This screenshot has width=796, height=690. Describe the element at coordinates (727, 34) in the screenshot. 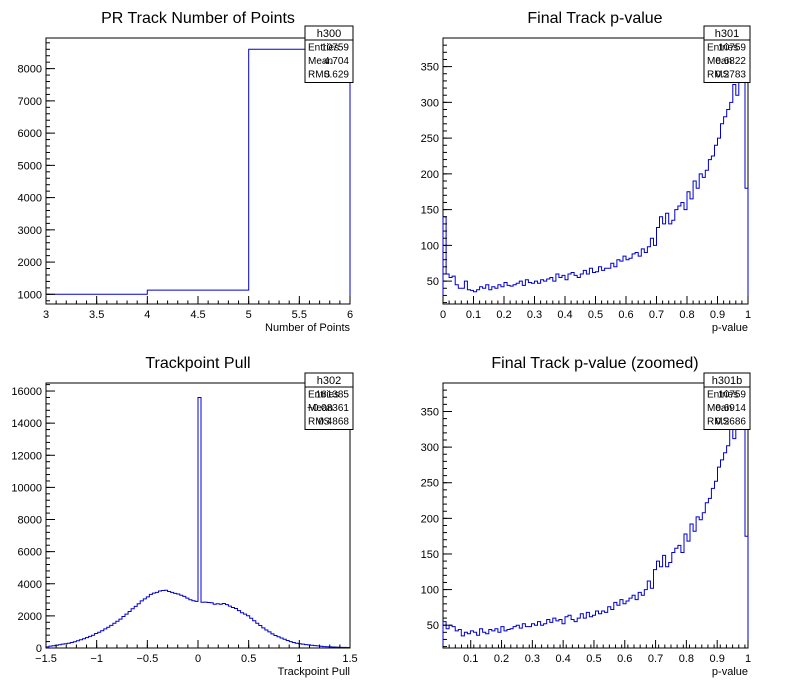

I see `stats-histogram-name: h301` at that location.